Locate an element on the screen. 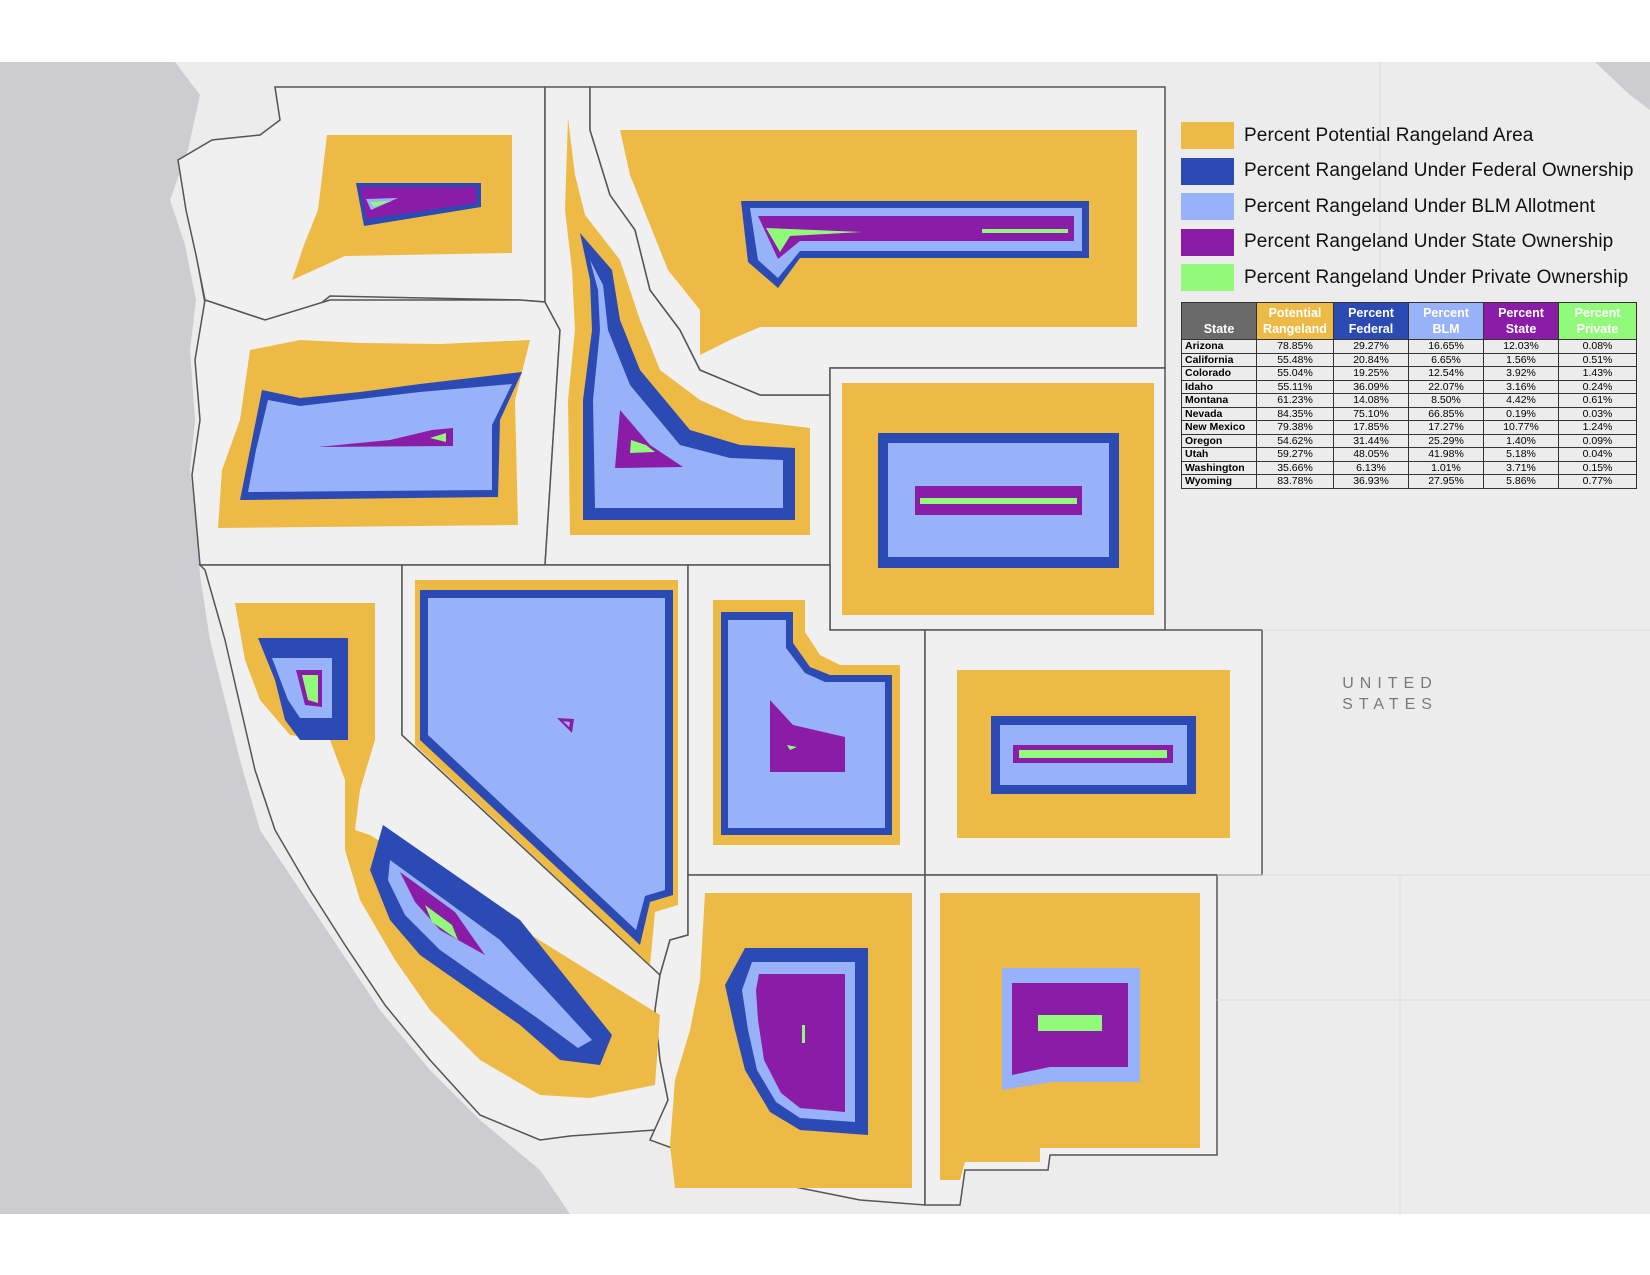 The width and height of the screenshot is (1650, 1275). header-line2: Federal is located at coordinates (1371, 329).